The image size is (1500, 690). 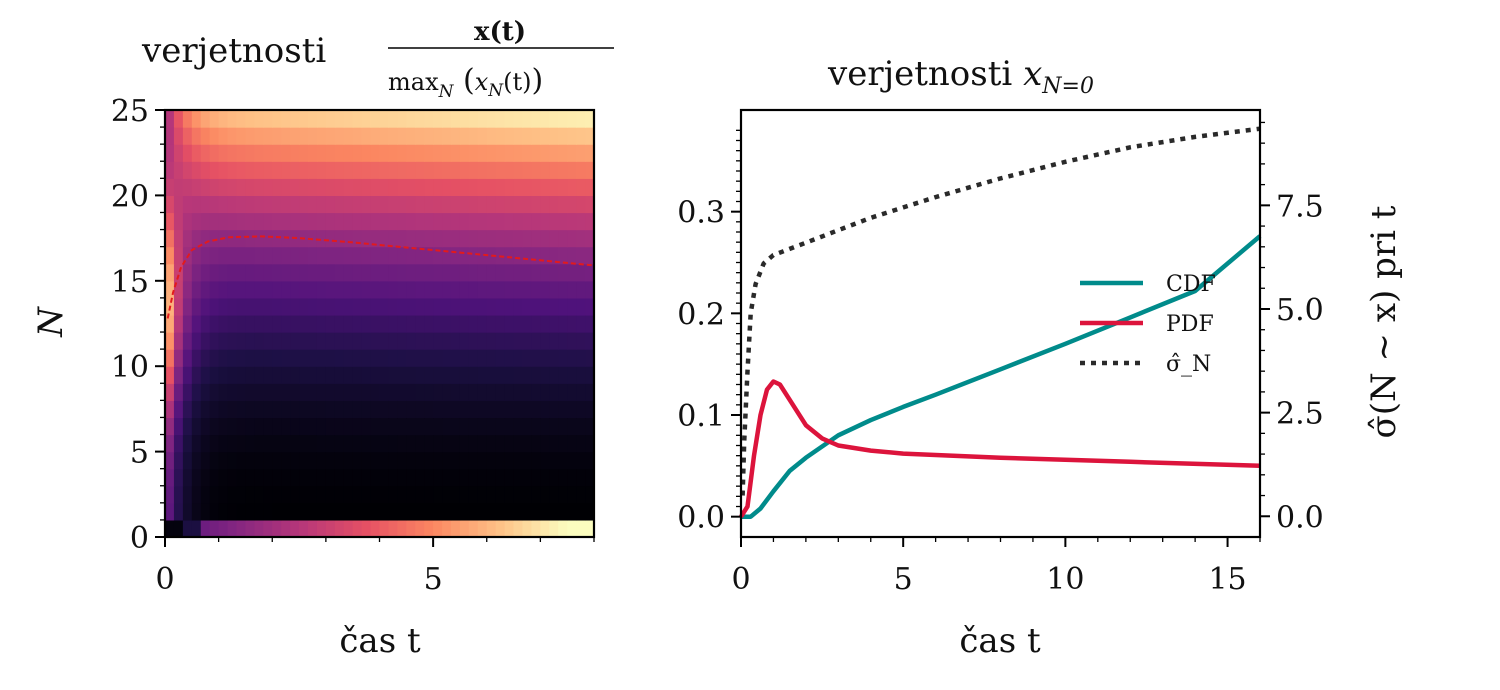 I want to click on legend-label: PDF, so click(x=1190, y=324).